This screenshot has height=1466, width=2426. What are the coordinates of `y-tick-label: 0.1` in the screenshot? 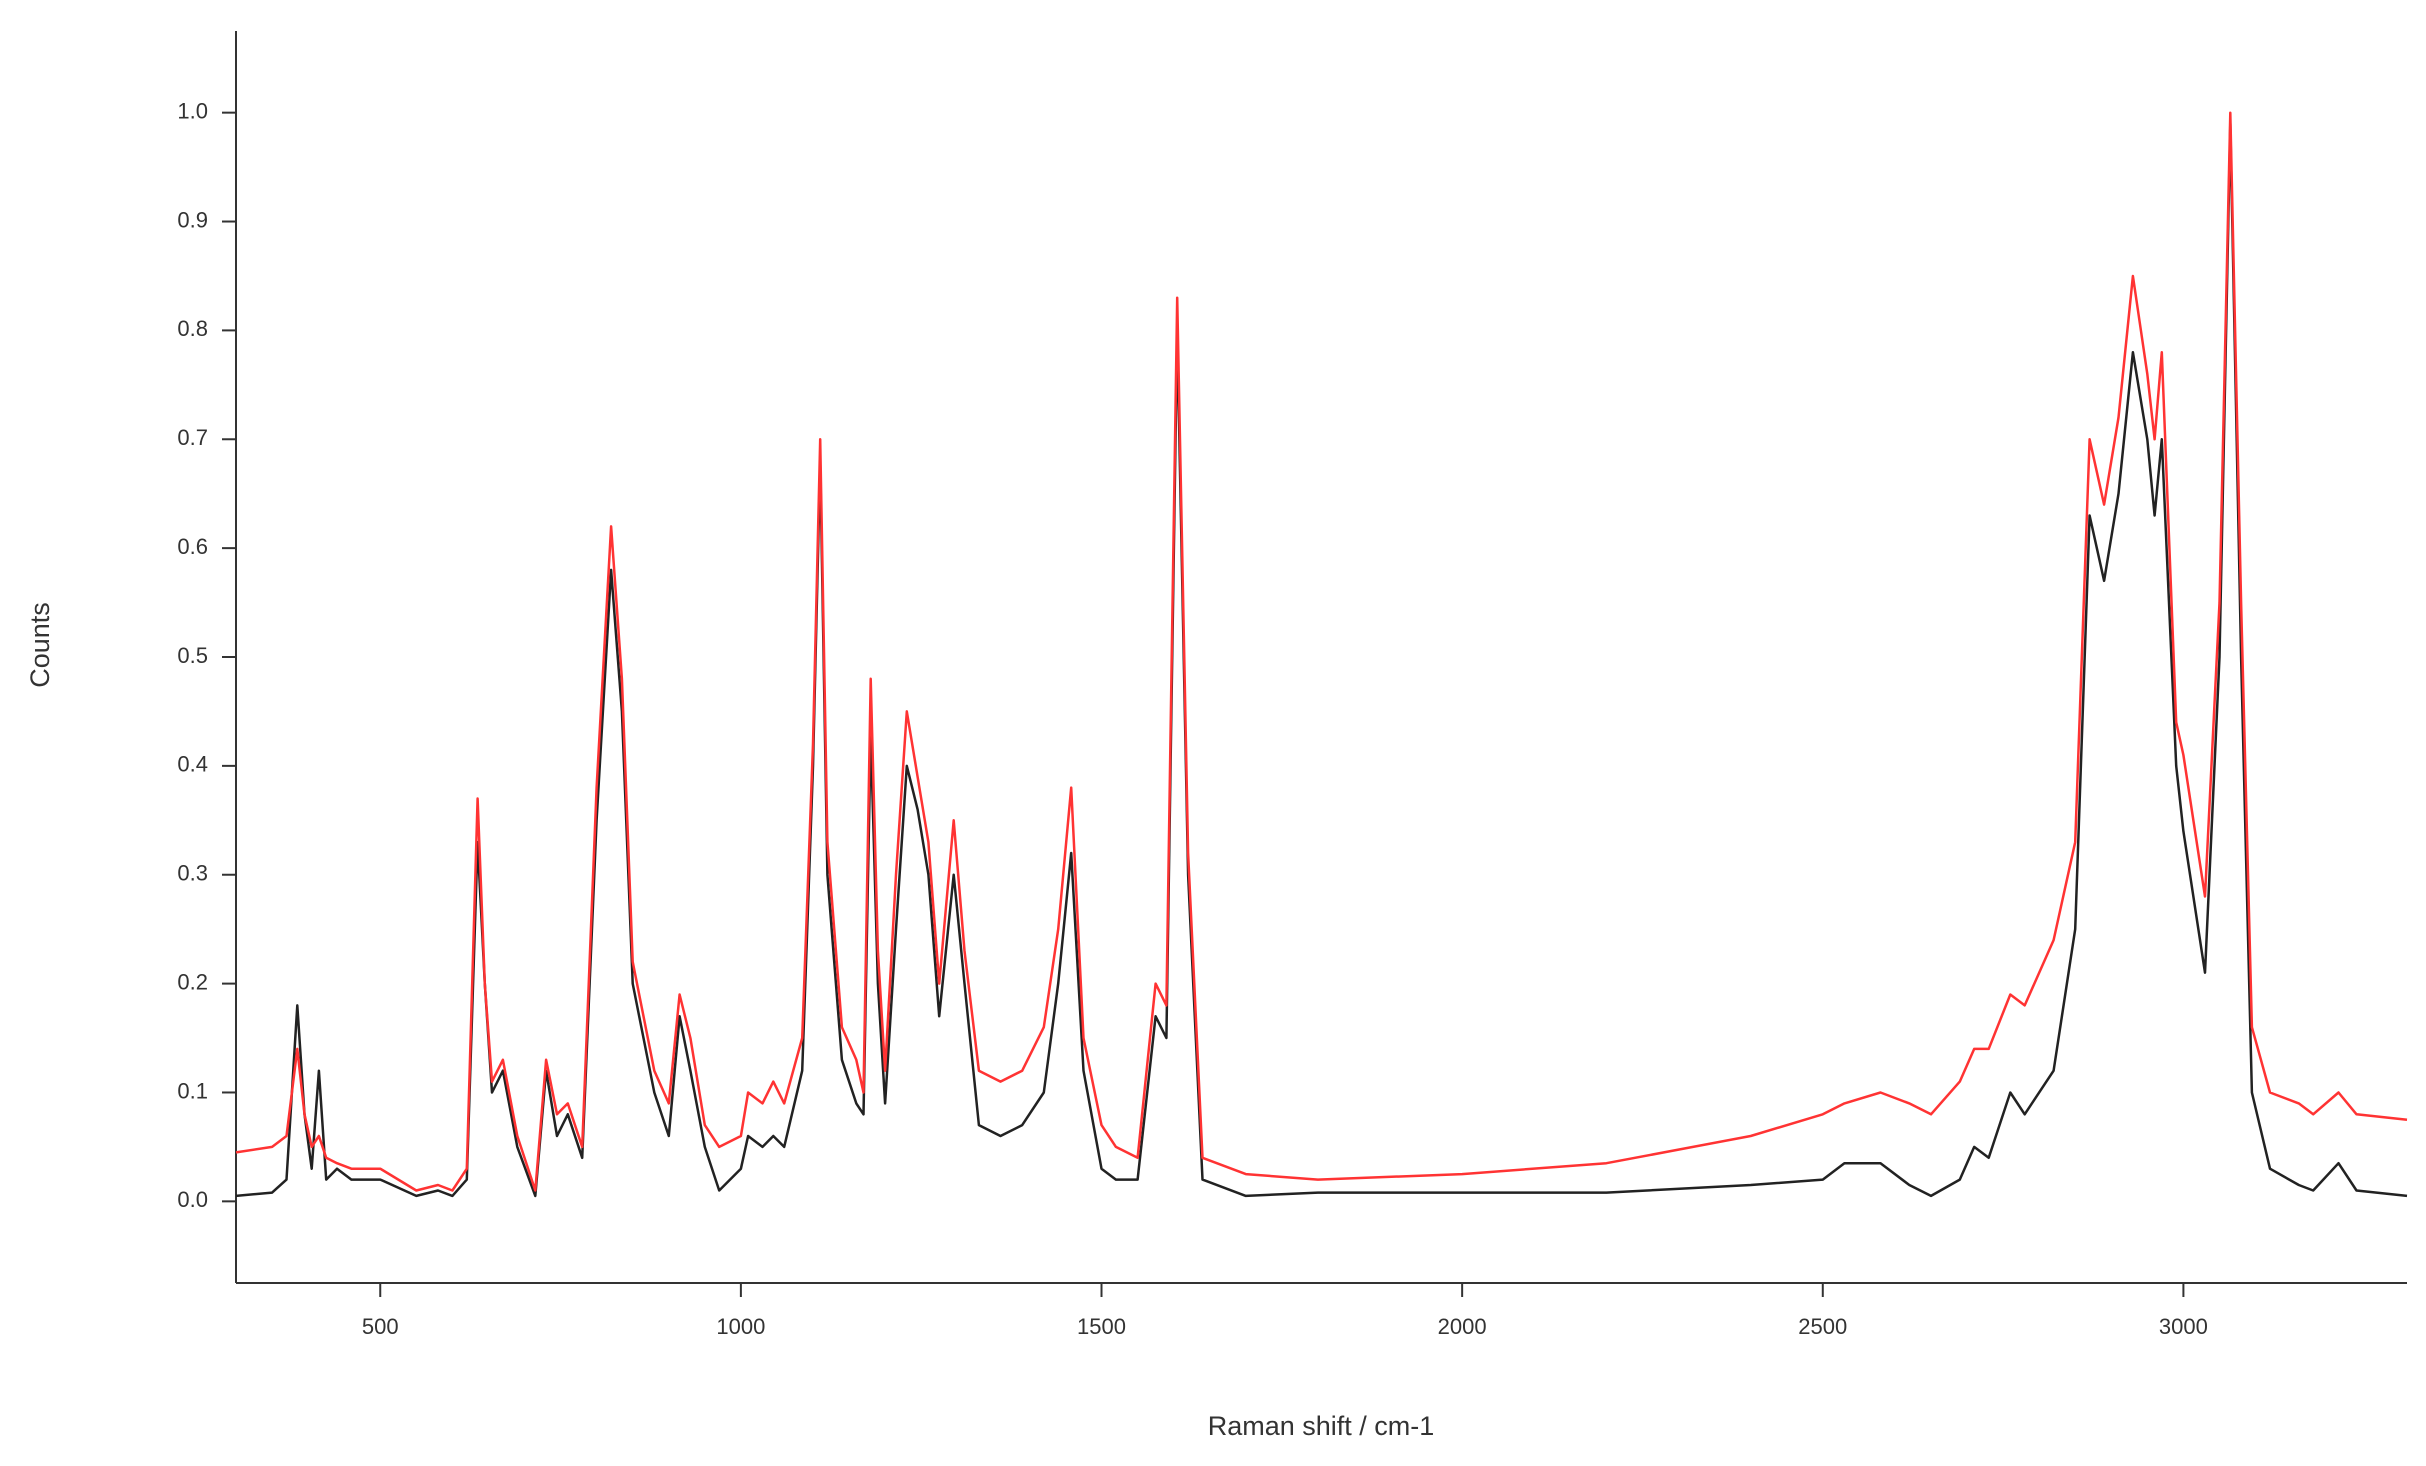 It's located at (192, 1090).